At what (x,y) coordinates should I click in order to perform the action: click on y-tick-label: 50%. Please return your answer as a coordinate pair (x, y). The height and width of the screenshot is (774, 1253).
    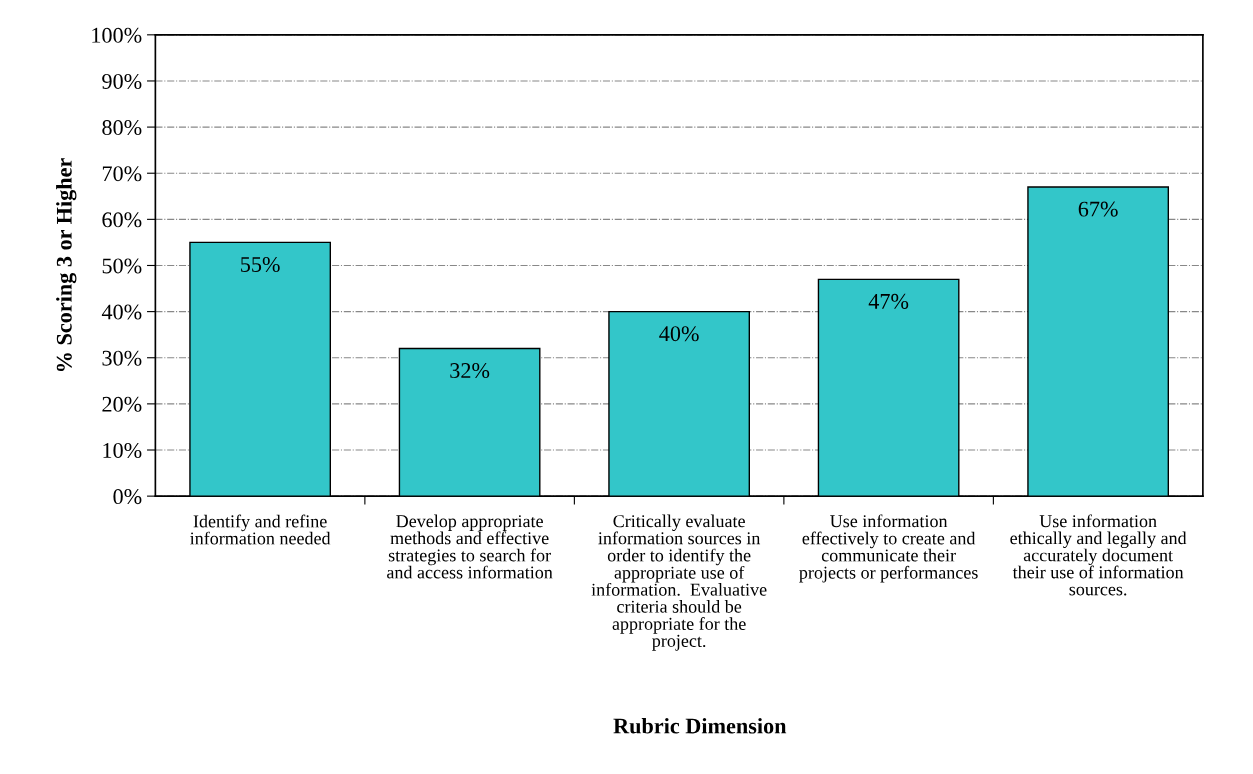
    Looking at the image, I should click on (122, 266).